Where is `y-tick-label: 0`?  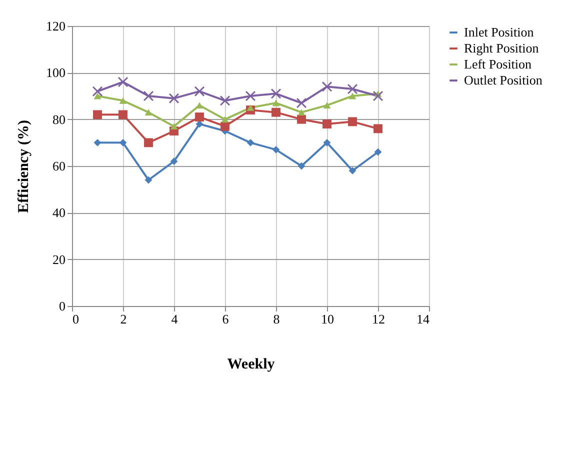 y-tick-label: 0 is located at coordinates (62, 306).